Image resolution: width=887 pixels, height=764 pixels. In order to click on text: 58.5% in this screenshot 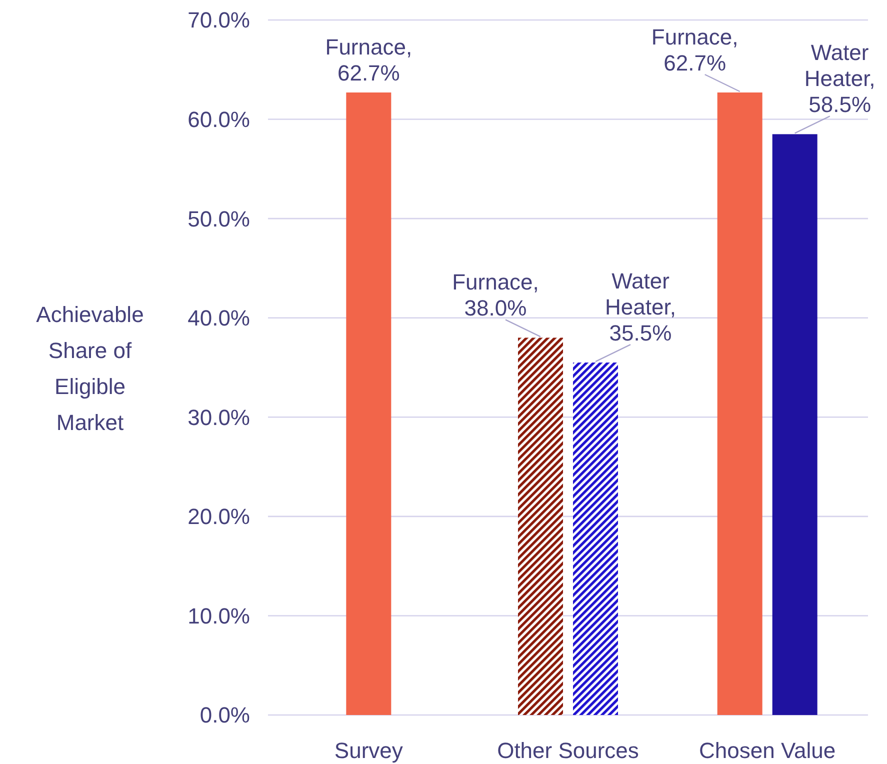, I will do `click(840, 105)`.